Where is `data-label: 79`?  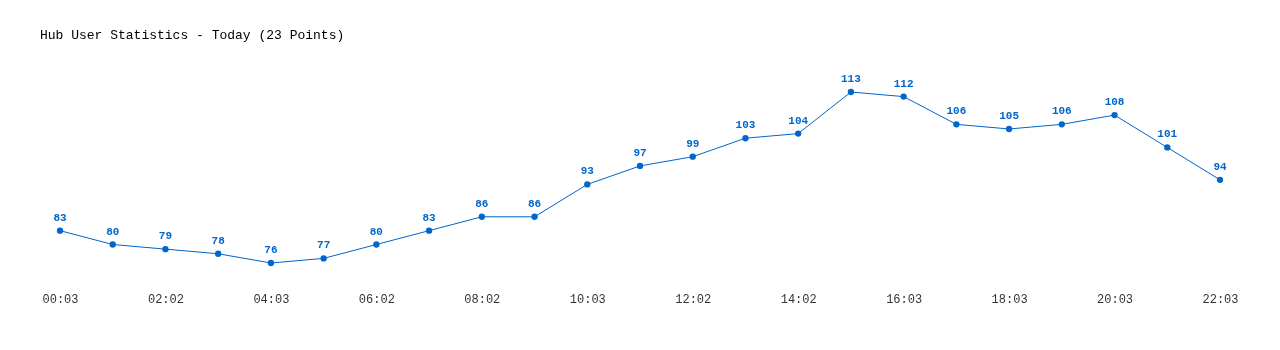
data-label: 79 is located at coordinates (165, 236).